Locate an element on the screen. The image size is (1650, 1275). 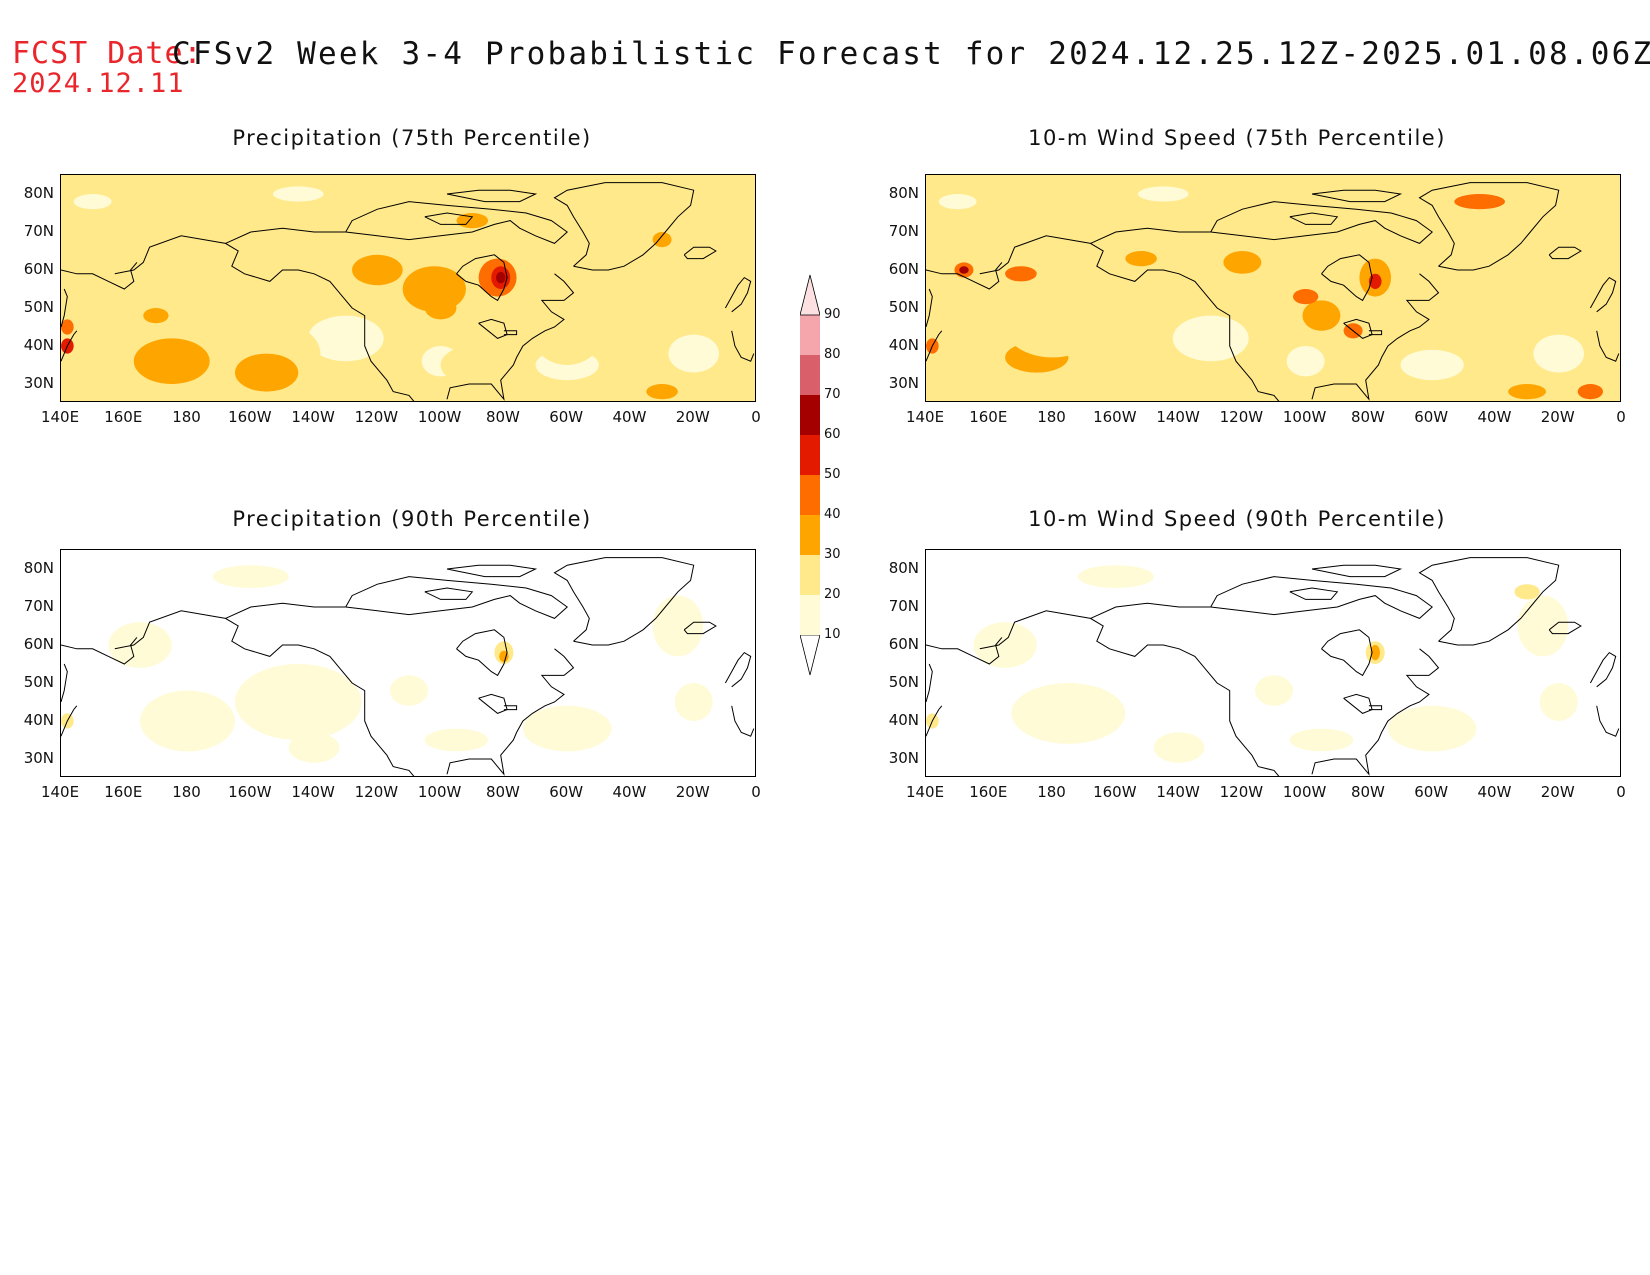
map-field is located at coordinates (408, 288).